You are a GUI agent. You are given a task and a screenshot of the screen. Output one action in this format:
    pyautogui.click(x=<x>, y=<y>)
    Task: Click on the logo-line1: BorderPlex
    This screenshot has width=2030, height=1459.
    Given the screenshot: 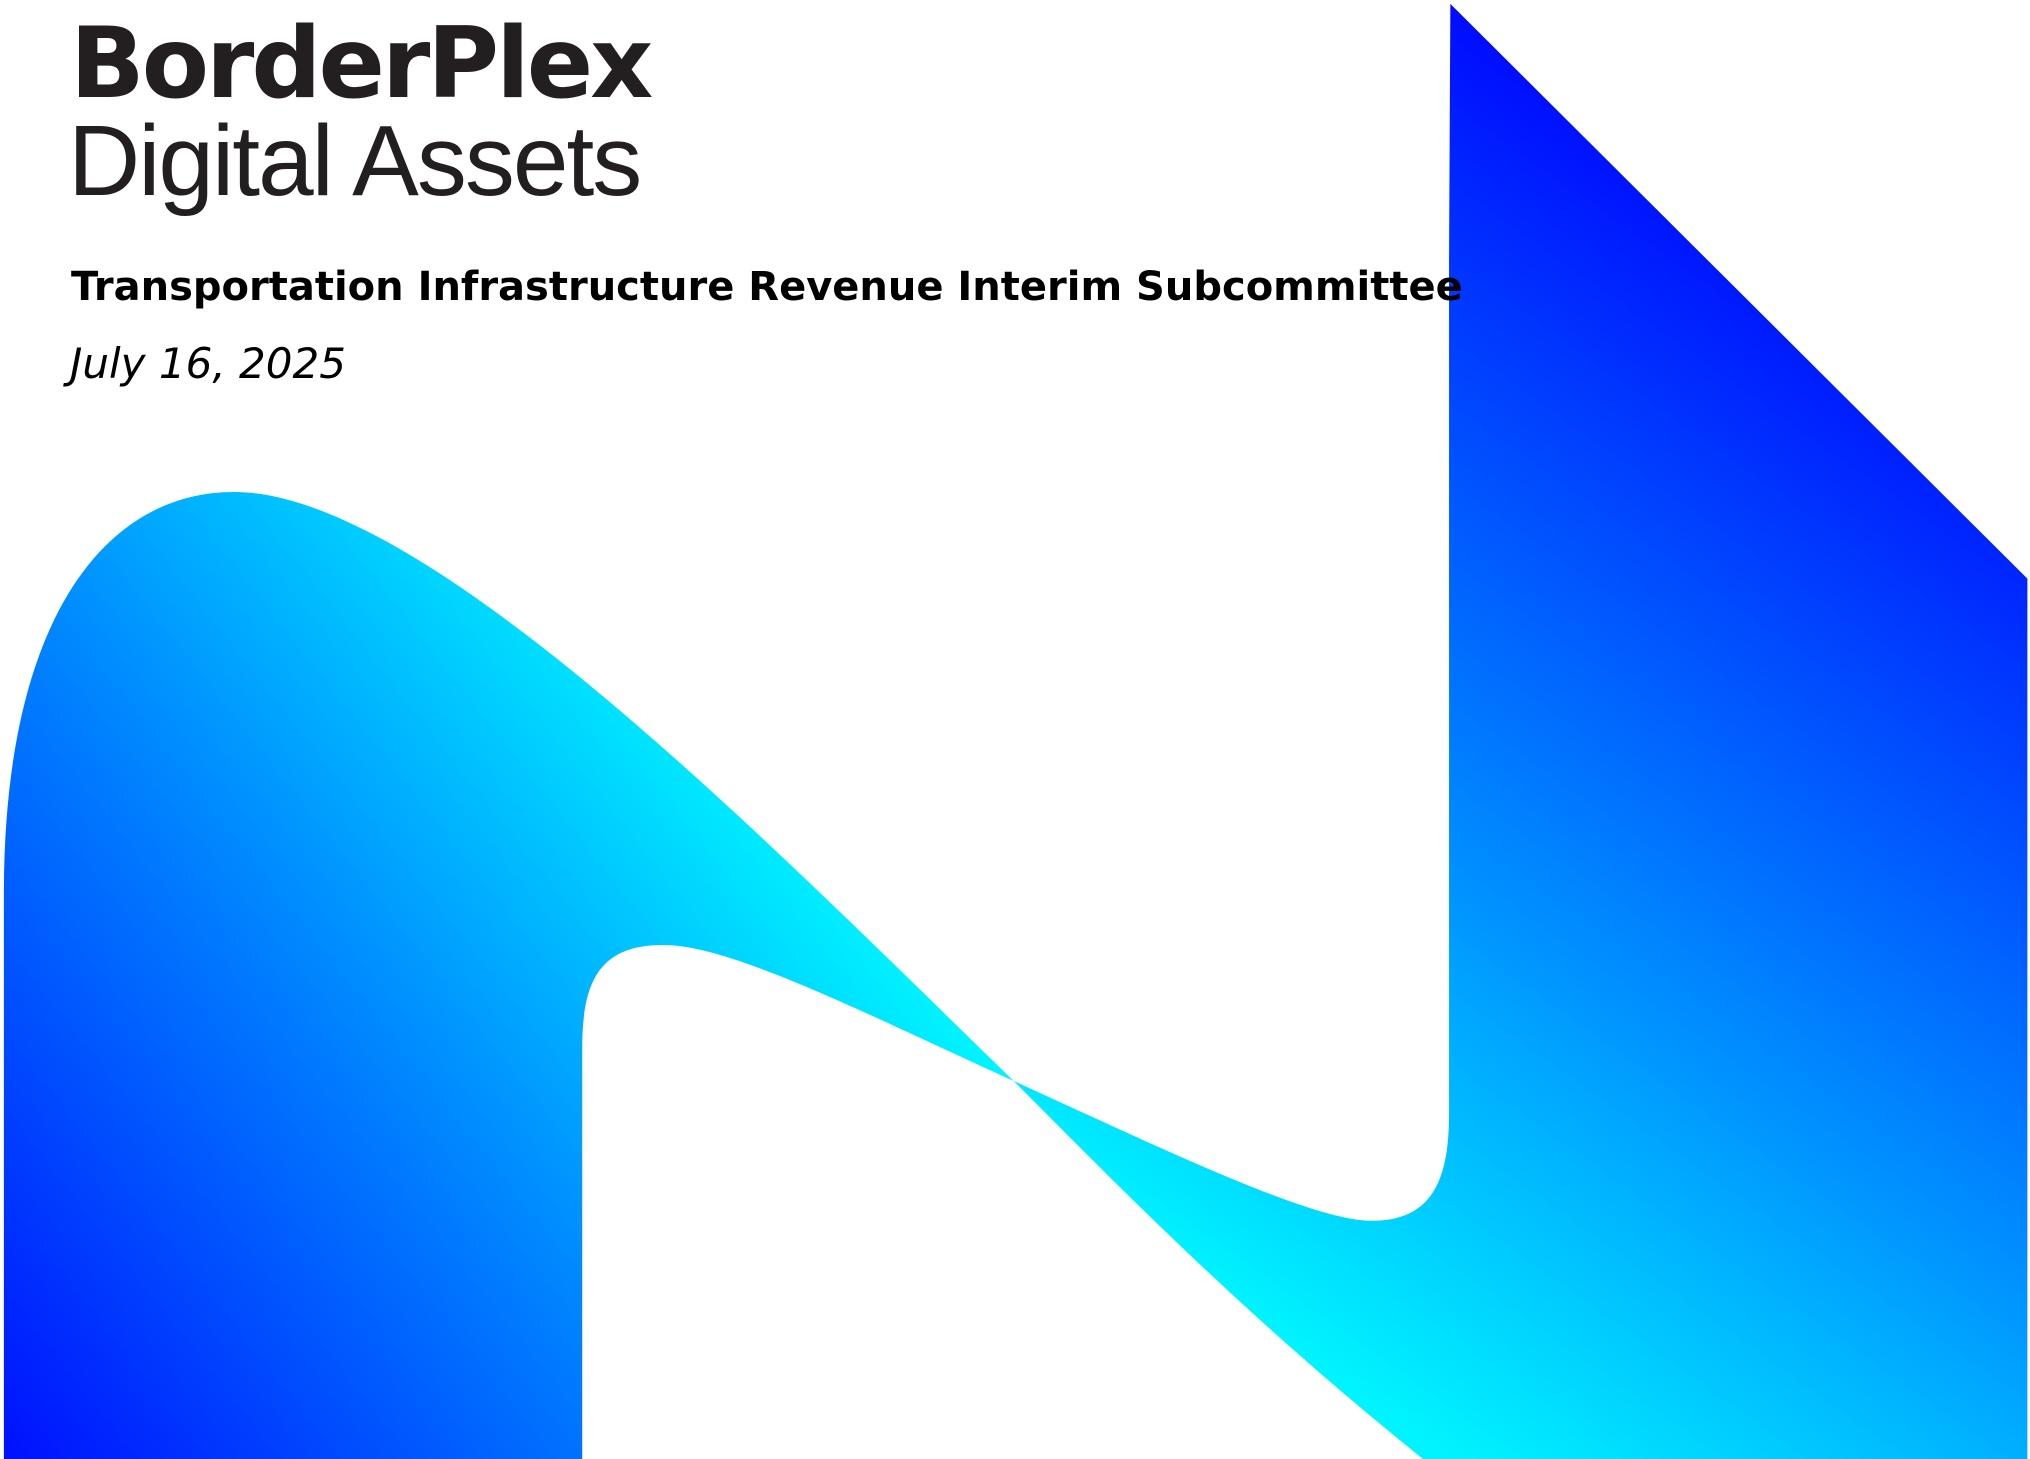 What is the action you would take?
    pyautogui.click(x=361, y=64)
    